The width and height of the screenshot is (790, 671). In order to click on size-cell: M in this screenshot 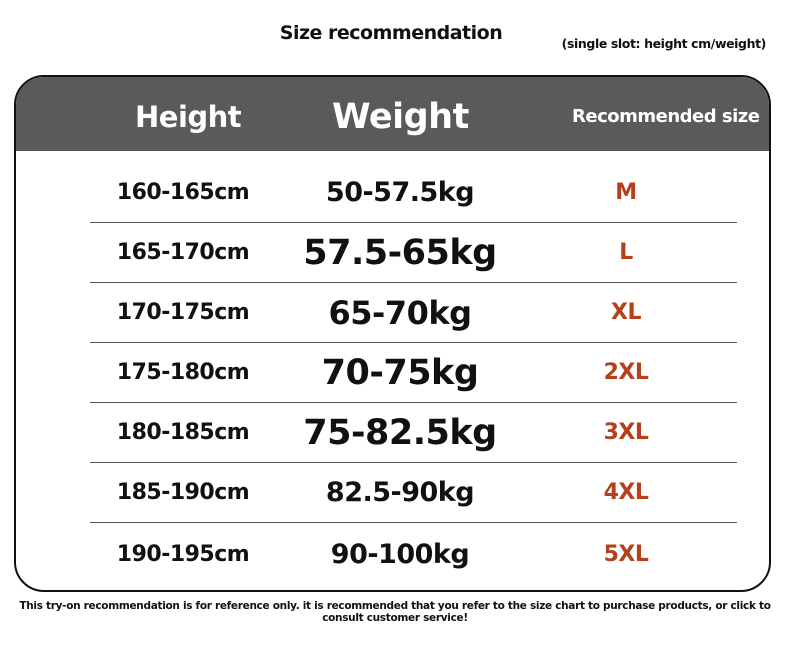, I will do `click(626, 192)`.